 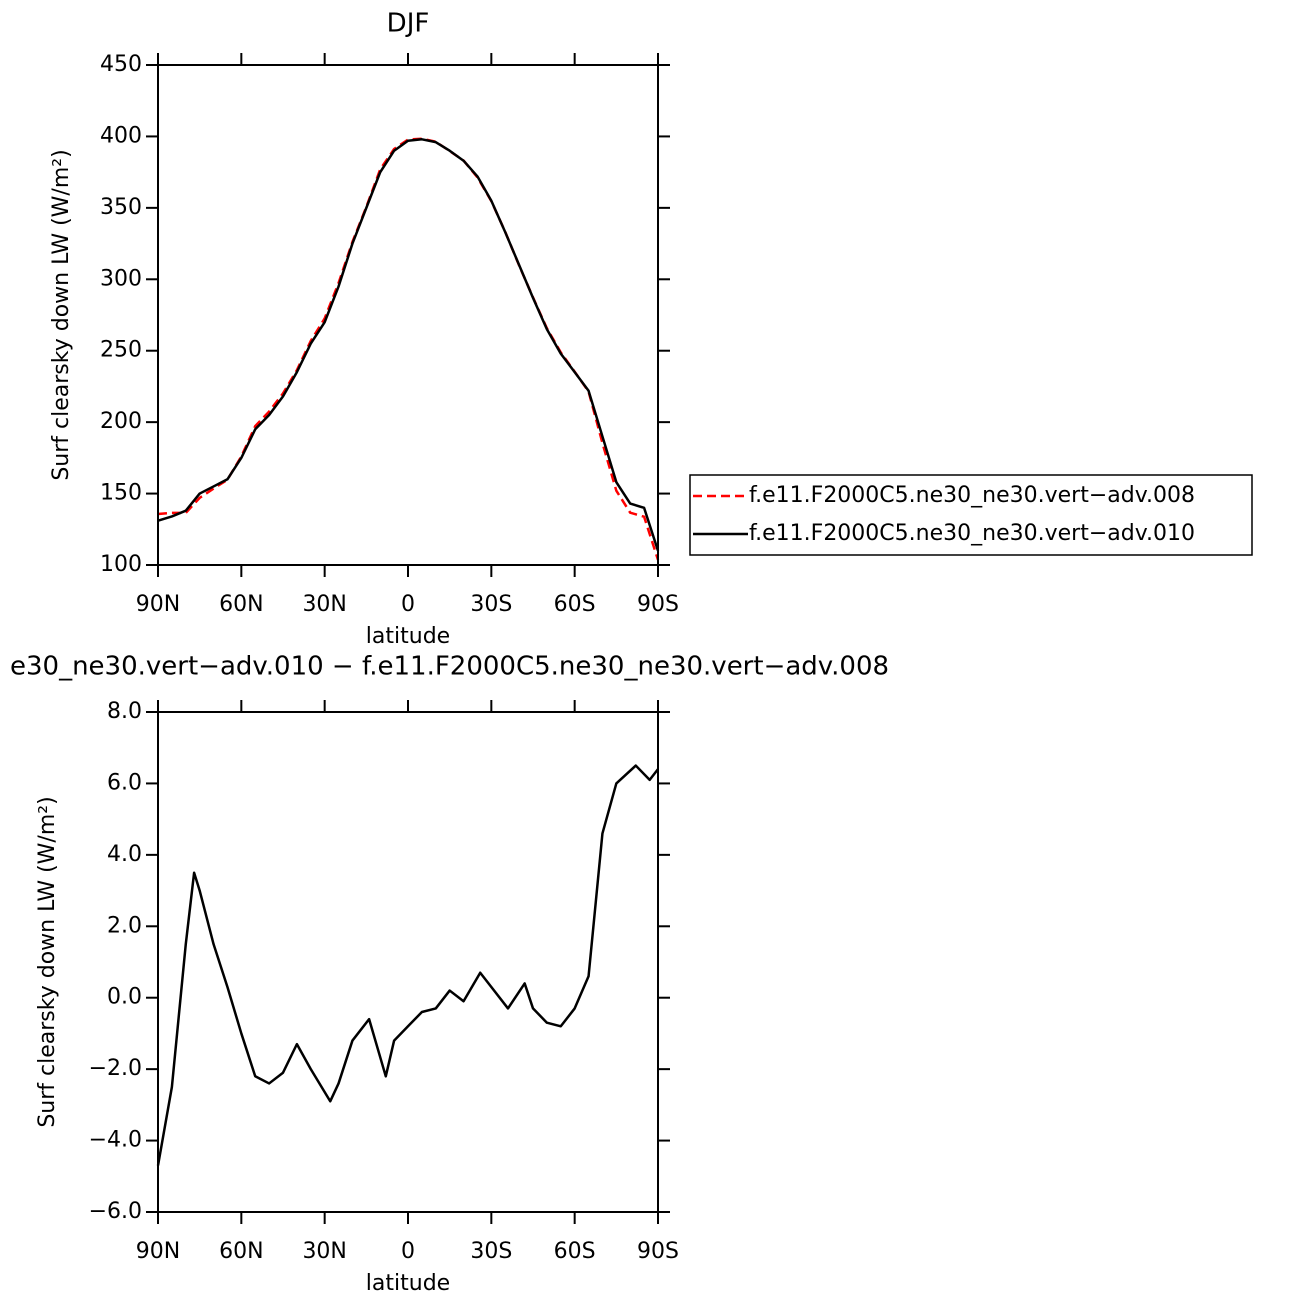 I want to click on y-tick-label: −4.0, so click(x=115, y=1140).